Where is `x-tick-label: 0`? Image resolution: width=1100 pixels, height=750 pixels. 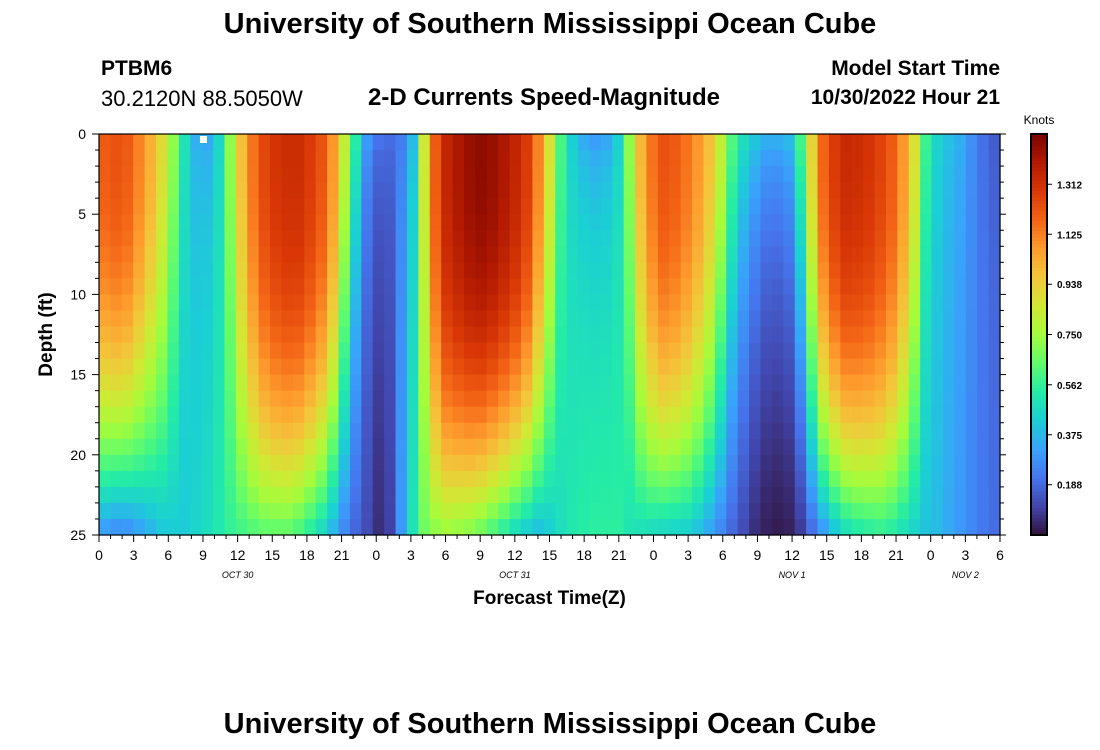 x-tick-label: 0 is located at coordinates (931, 555).